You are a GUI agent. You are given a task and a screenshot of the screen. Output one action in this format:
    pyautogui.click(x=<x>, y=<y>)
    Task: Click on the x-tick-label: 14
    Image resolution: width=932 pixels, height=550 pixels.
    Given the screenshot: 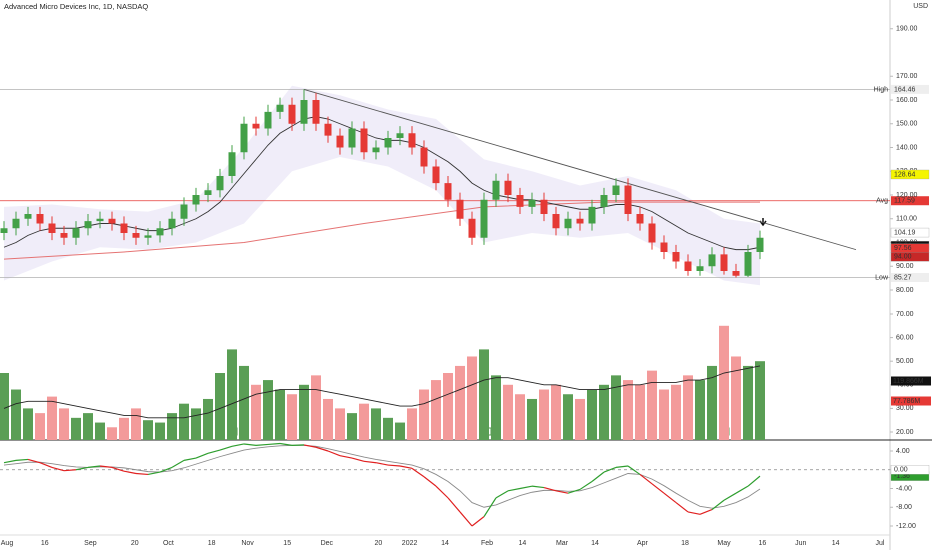 What is the action you would take?
    pyautogui.click(x=445, y=543)
    